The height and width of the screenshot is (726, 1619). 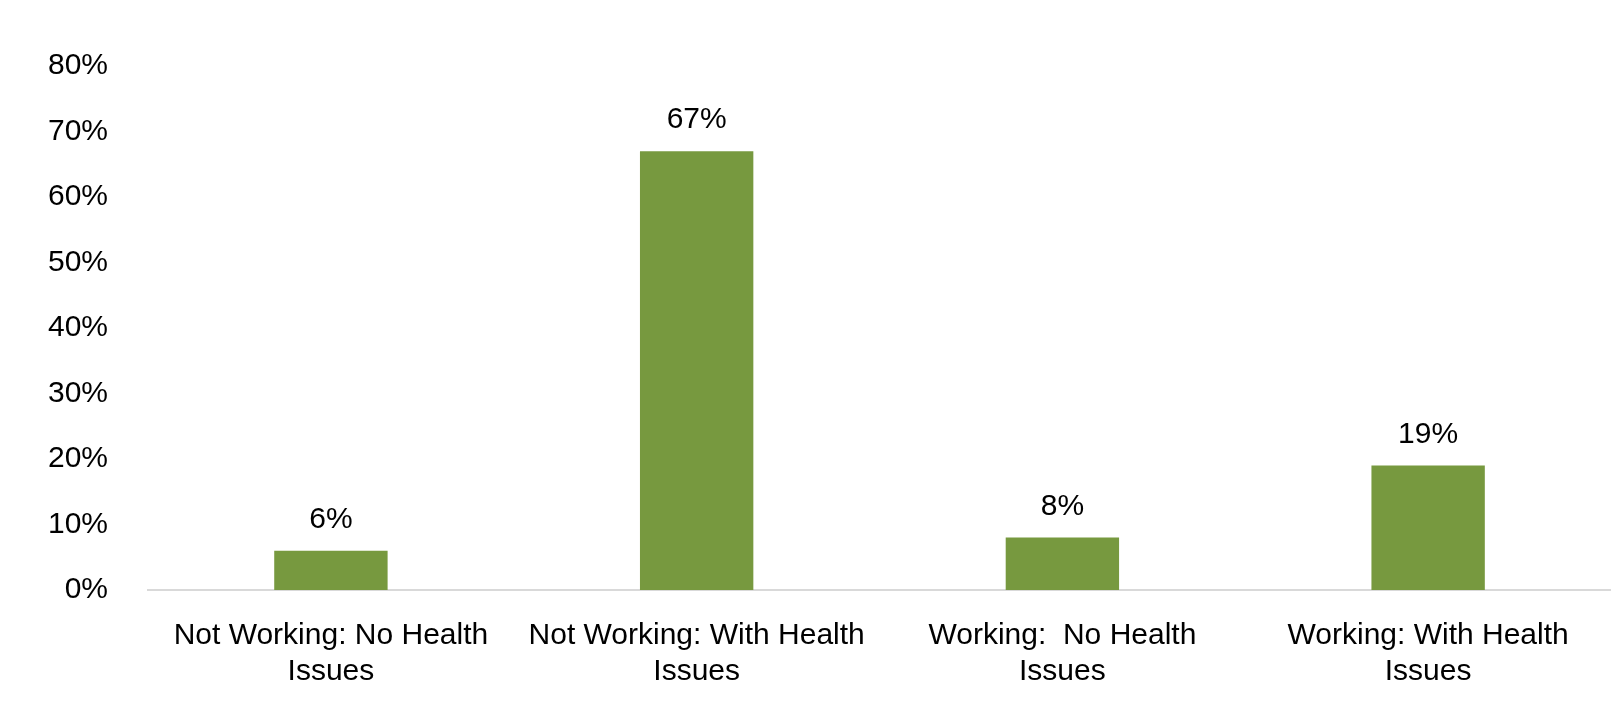 What do you see at coordinates (696, 652) in the screenshot?
I see `x-tick-label: Not Working: With Health Issues` at bounding box center [696, 652].